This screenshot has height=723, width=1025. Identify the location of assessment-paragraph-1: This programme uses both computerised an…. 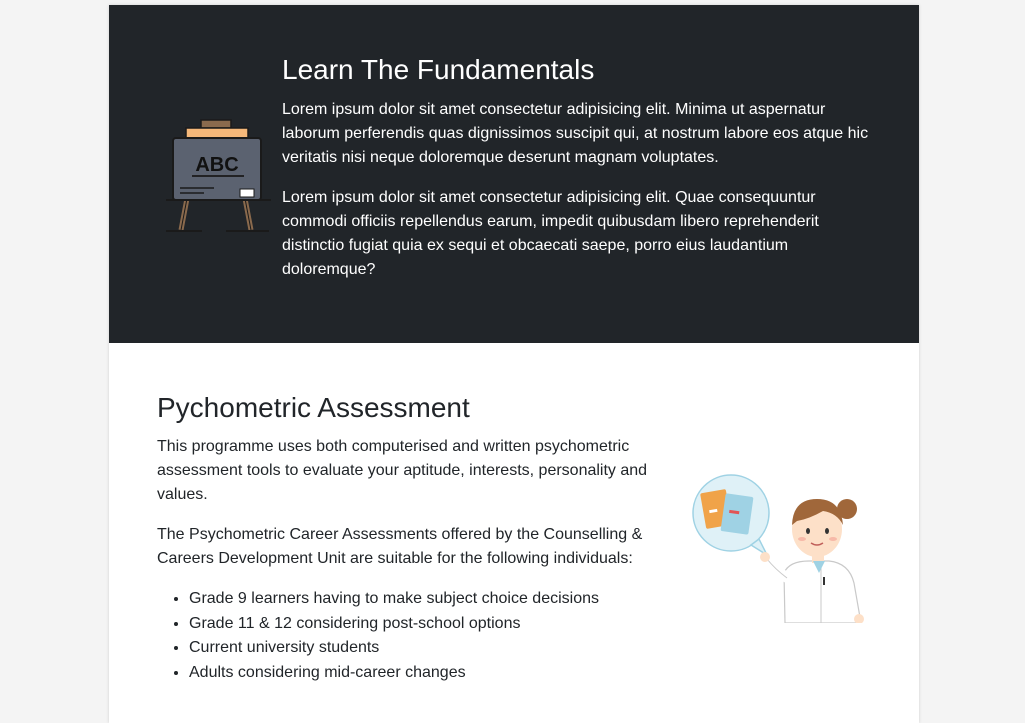
(402, 470).